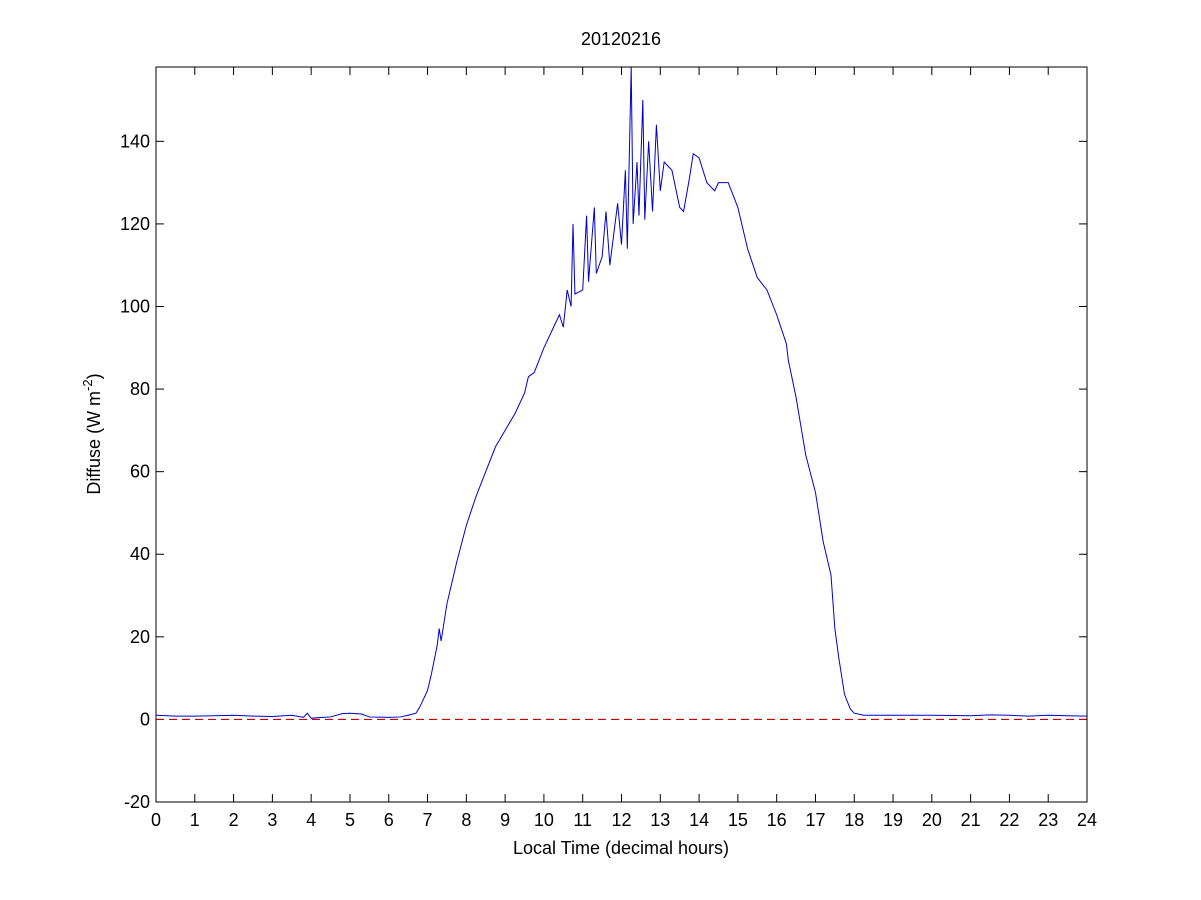 This screenshot has width=1201, height=900. What do you see at coordinates (544, 820) in the screenshot?
I see `x-tick-label: 10` at bounding box center [544, 820].